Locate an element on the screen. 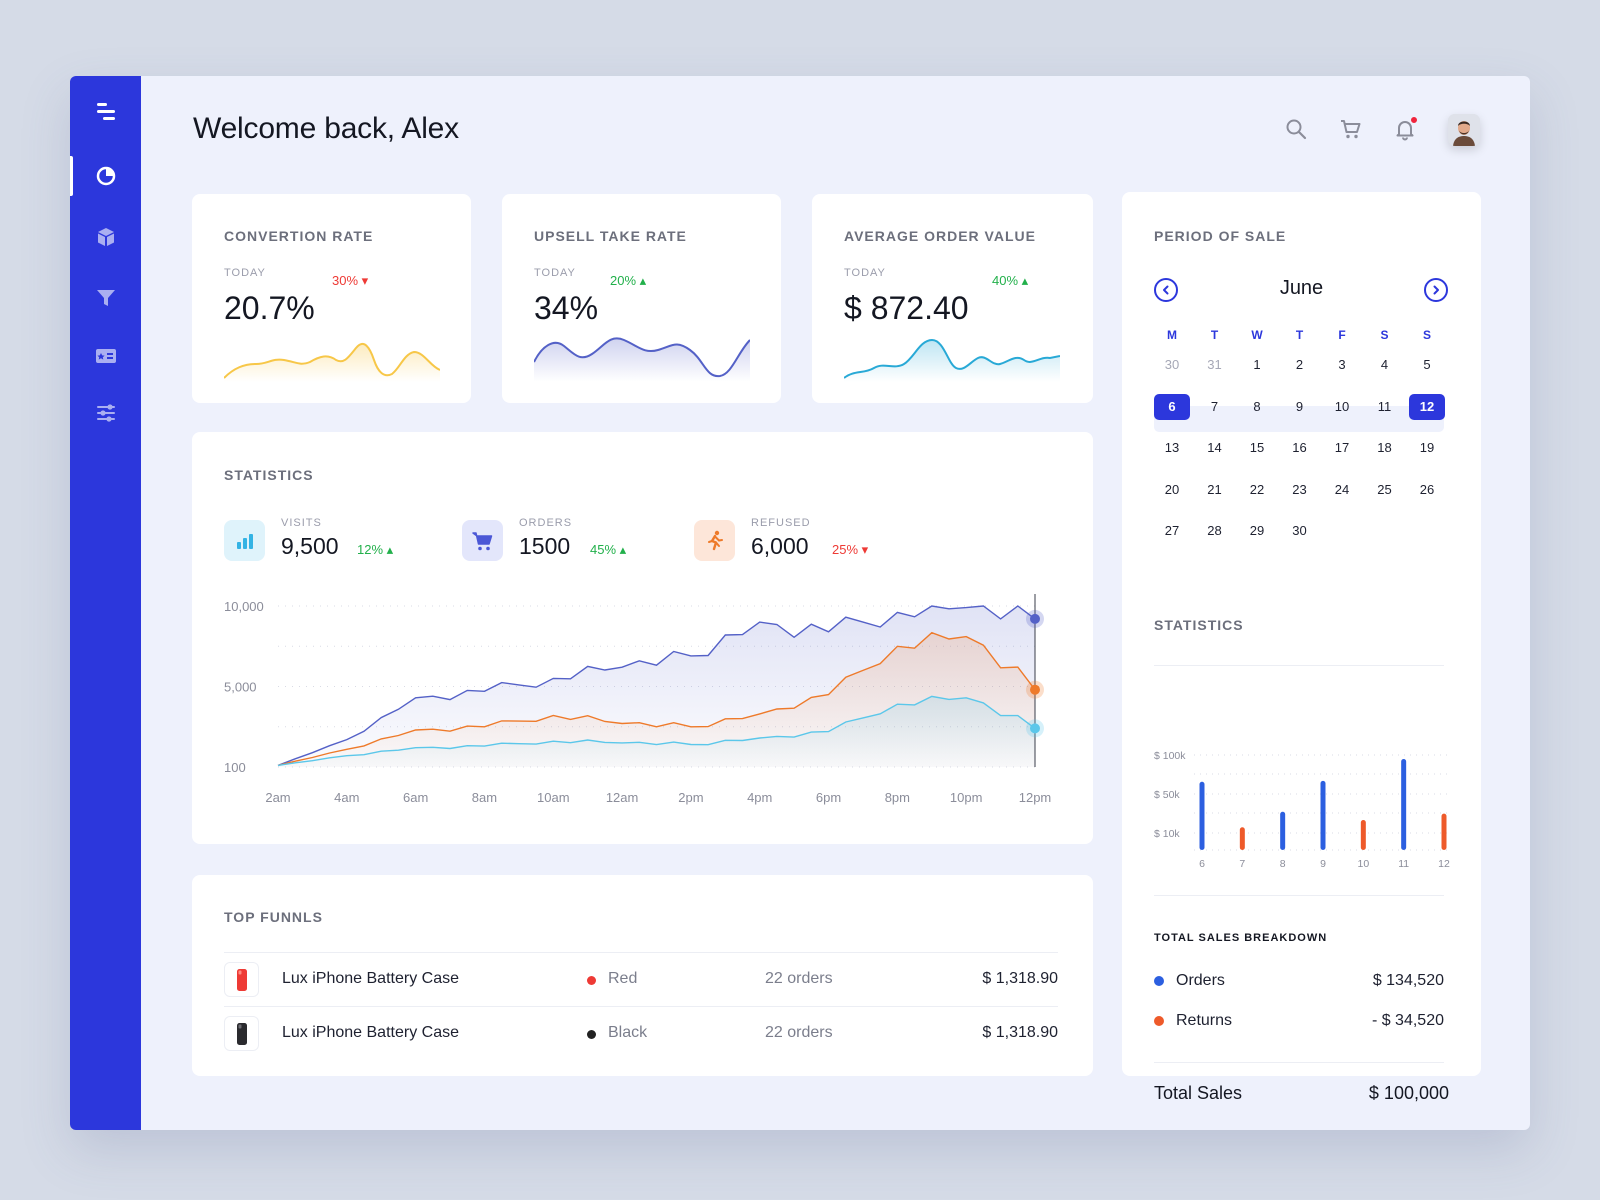 The height and width of the screenshot is (1200, 1600). sidebar-item-dashboard is located at coordinates (105, 176).